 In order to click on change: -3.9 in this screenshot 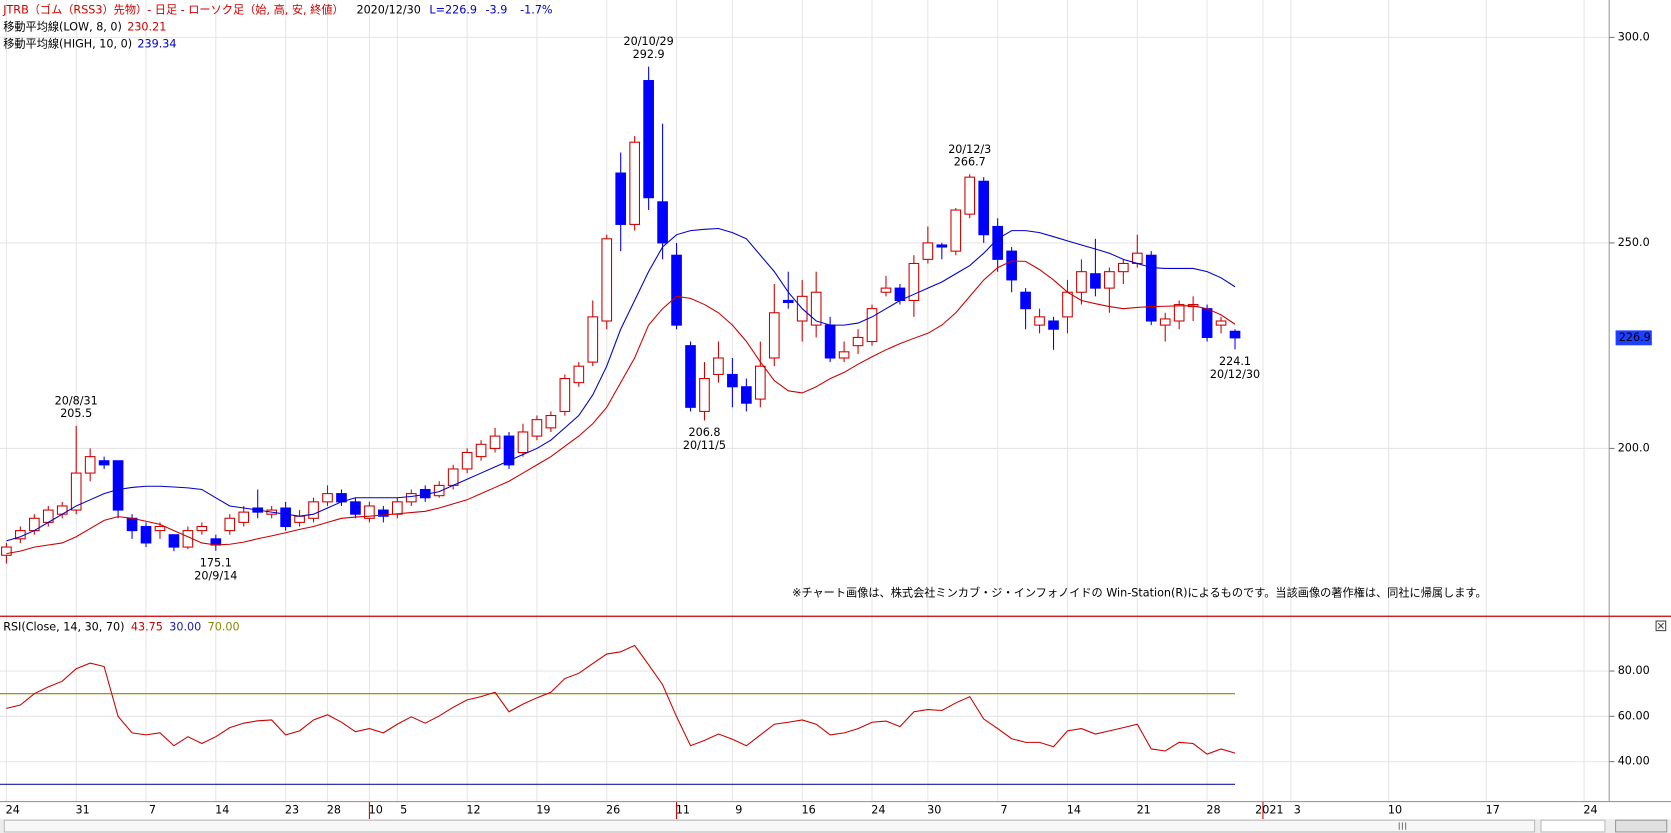, I will do `click(497, 10)`.